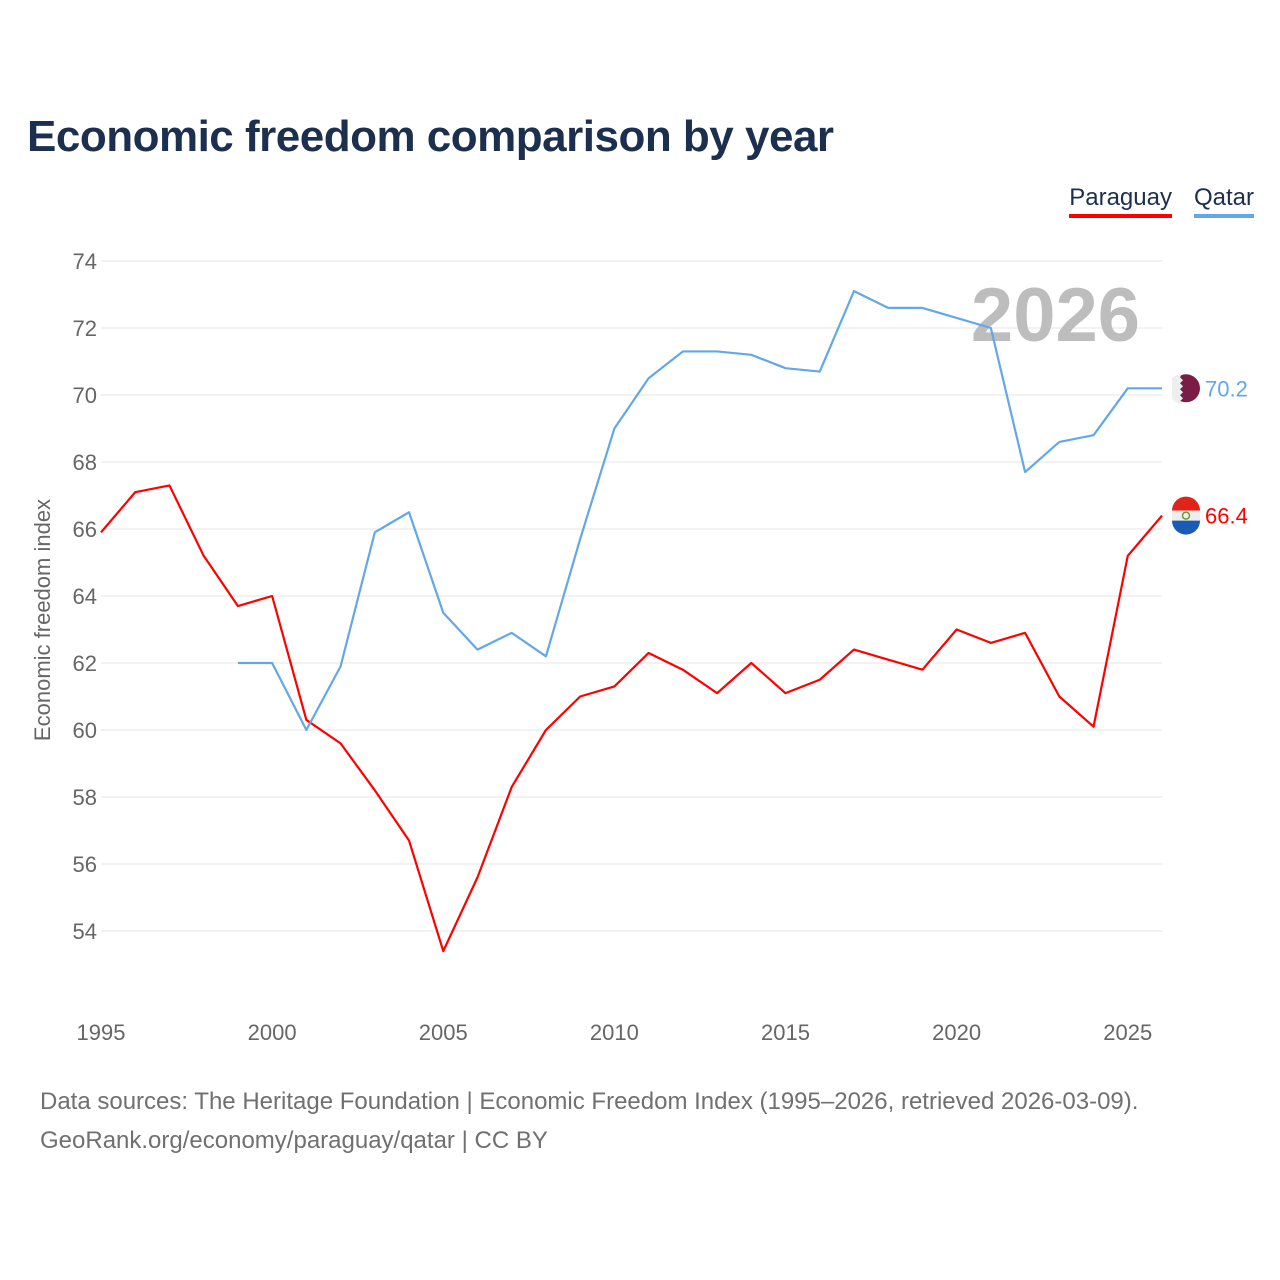 Image resolution: width=1280 pixels, height=1280 pixels. What do you see at coordinates (85, 931) in the screenshot?
I see `y-tick-label: 54` at bounding box center [85, 931].